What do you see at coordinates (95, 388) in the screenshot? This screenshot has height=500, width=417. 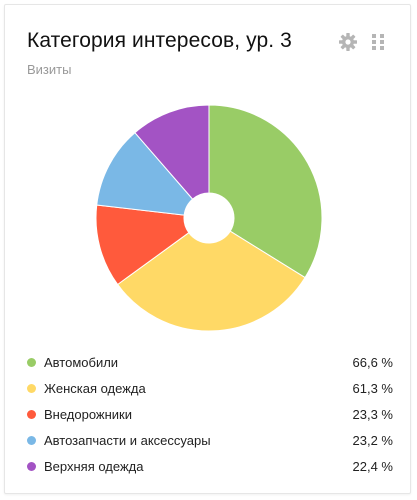 I see `legend-label: Женская одежда` at bounding box center [95, 388].